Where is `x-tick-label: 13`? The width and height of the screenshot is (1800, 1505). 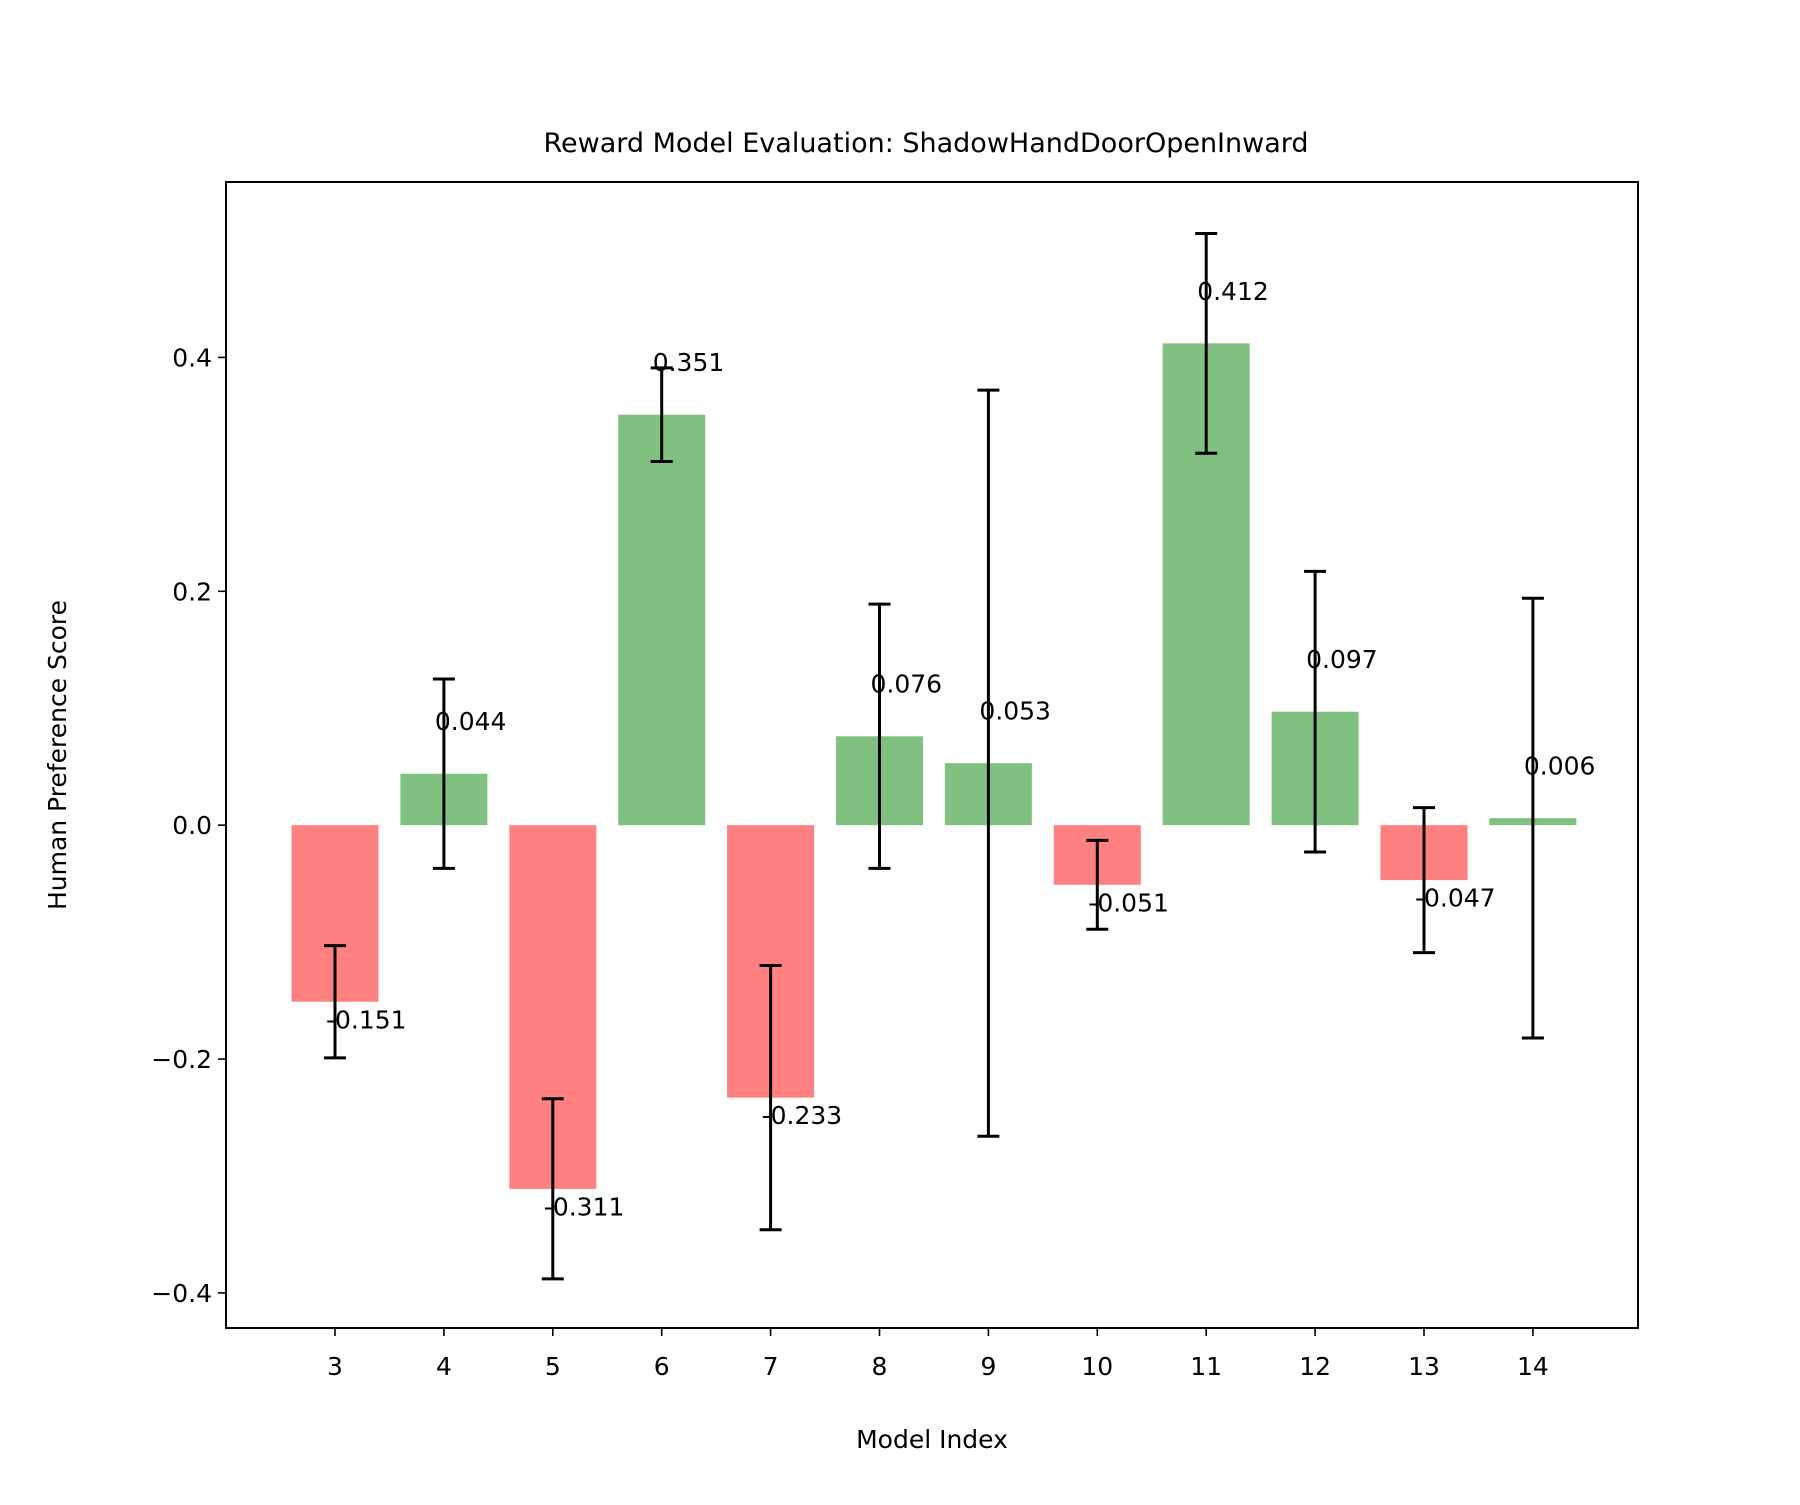 x-tick-label: 13 is located at coordinates (1424, 1366).